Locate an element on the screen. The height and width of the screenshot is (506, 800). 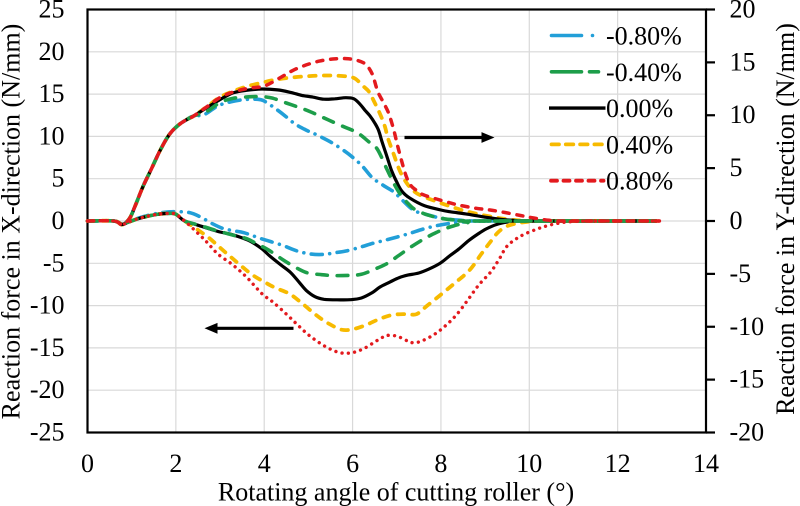
svg-text: 6 is located at coordinates (352, 463).